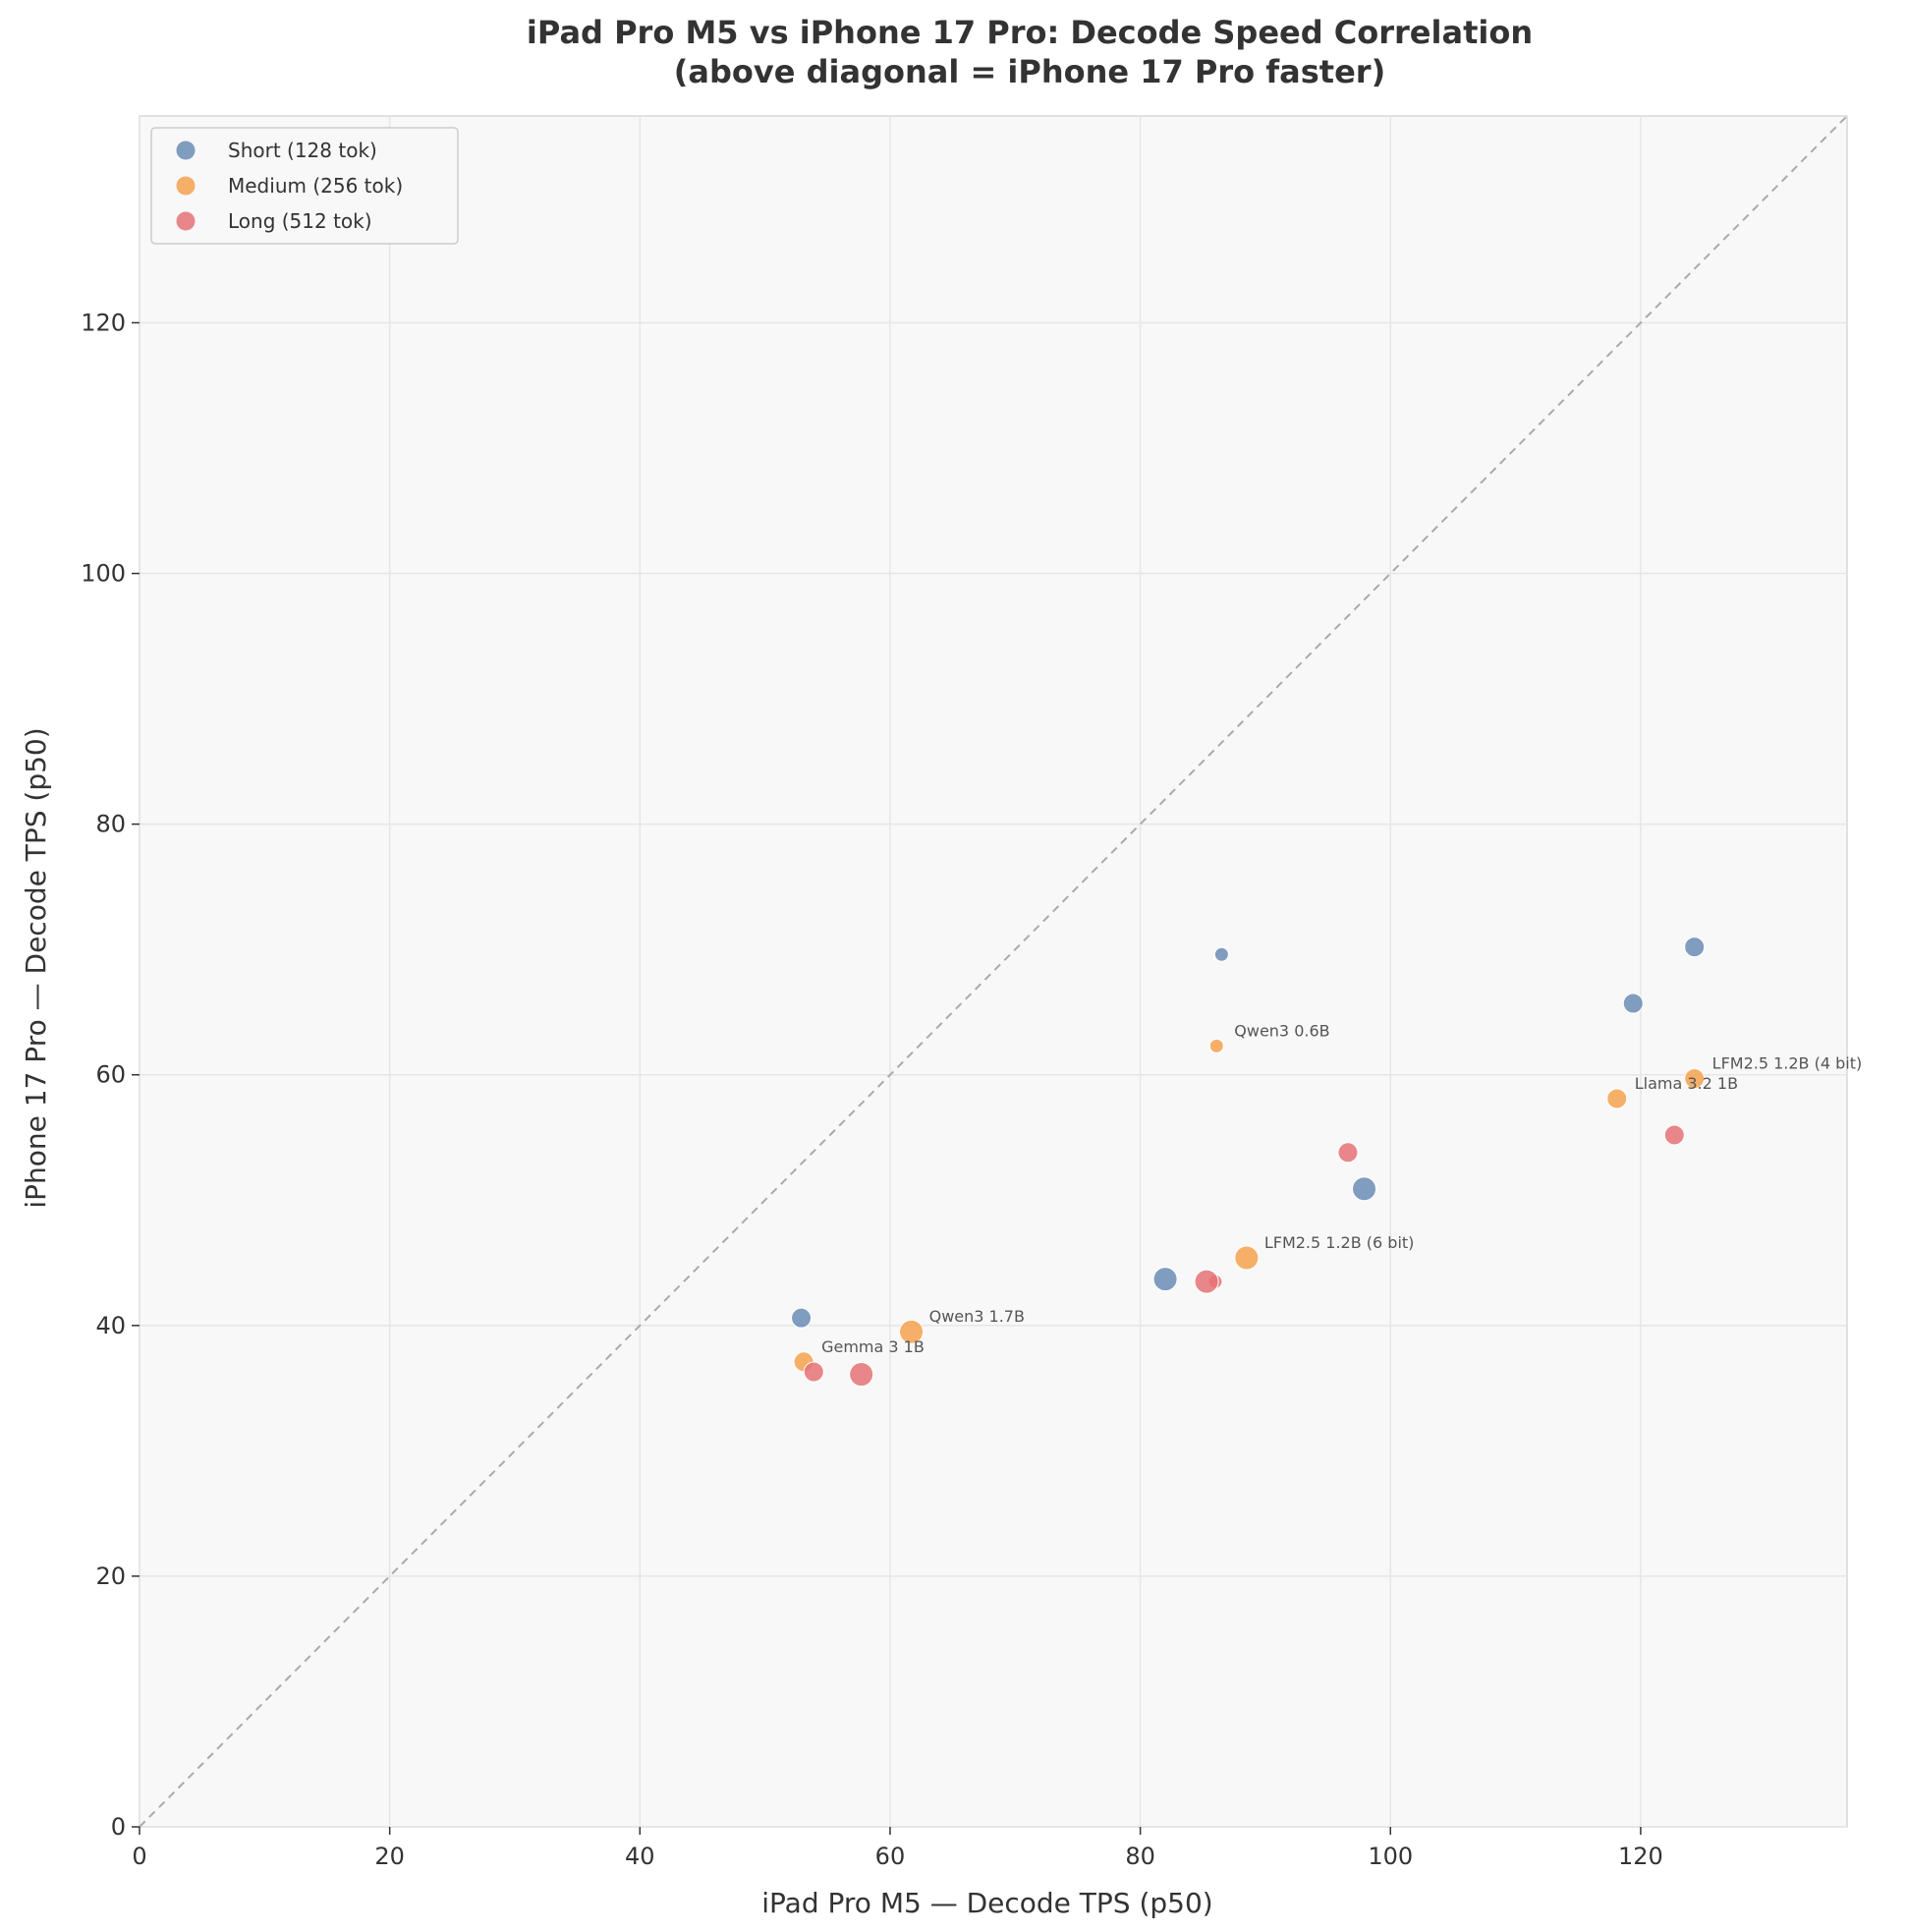  I want to click on y-tick-label: 100, so click(104, 574).